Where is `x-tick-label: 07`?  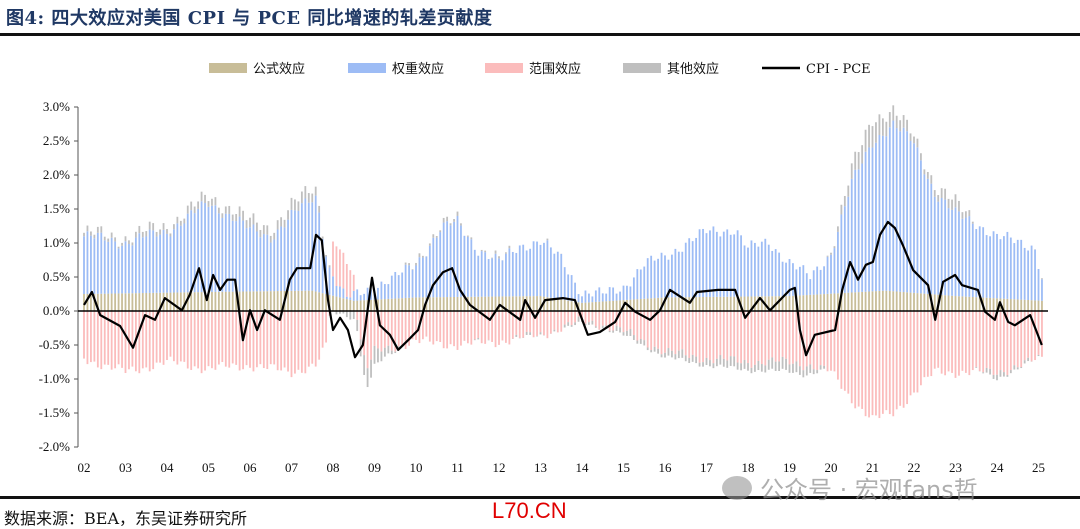
x-tick-label: 07 is located at coordinates (292, 467).